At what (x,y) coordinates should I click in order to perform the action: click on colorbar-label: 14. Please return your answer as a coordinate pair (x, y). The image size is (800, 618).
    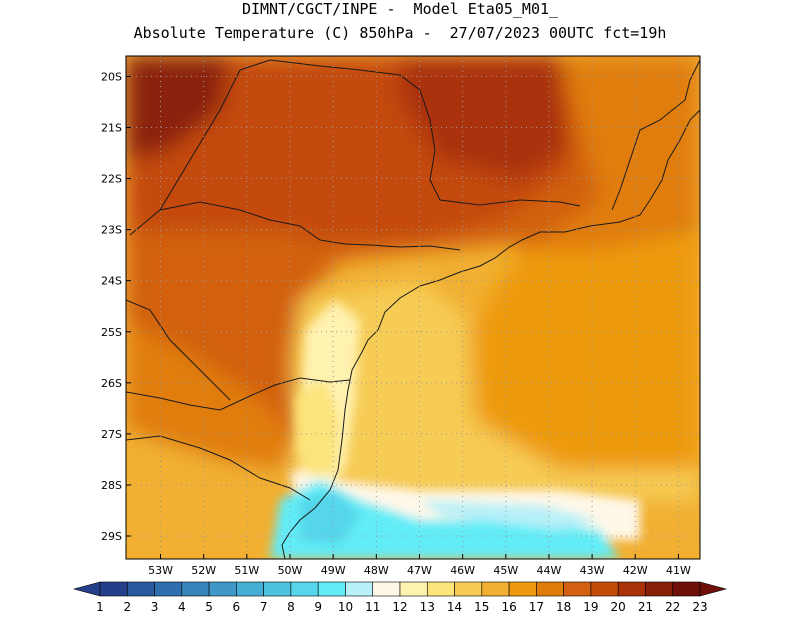
    Looking at the image, I should click on (454, 607).